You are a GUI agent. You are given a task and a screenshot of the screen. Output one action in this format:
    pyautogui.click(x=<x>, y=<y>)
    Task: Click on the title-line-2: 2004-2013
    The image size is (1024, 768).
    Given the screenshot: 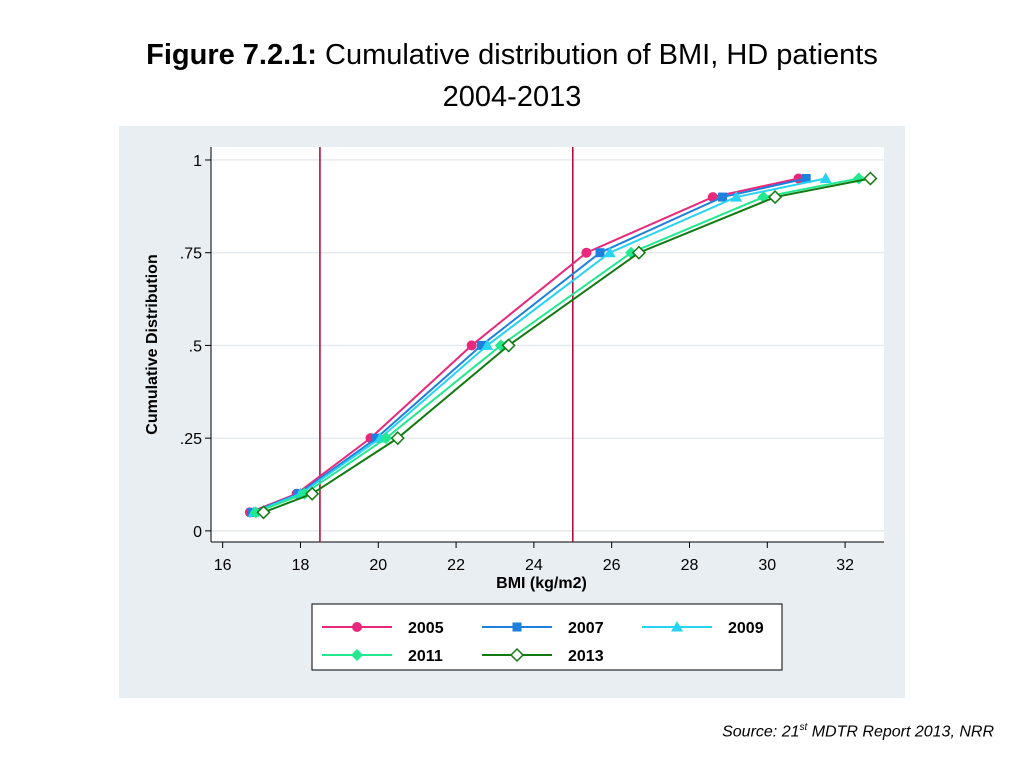 What is the action you would take?
    pyautogui.click(x=512, y=97)
    